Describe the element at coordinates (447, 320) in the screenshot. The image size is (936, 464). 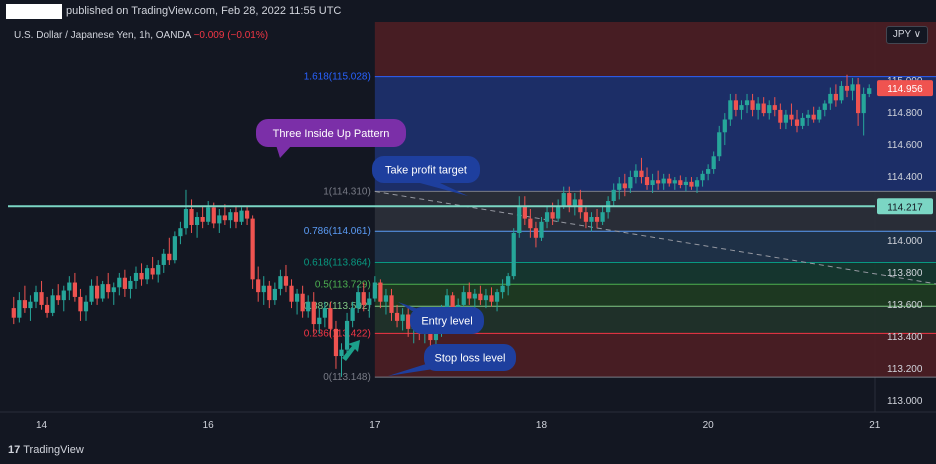
I see `entry-callout-box` at that location.